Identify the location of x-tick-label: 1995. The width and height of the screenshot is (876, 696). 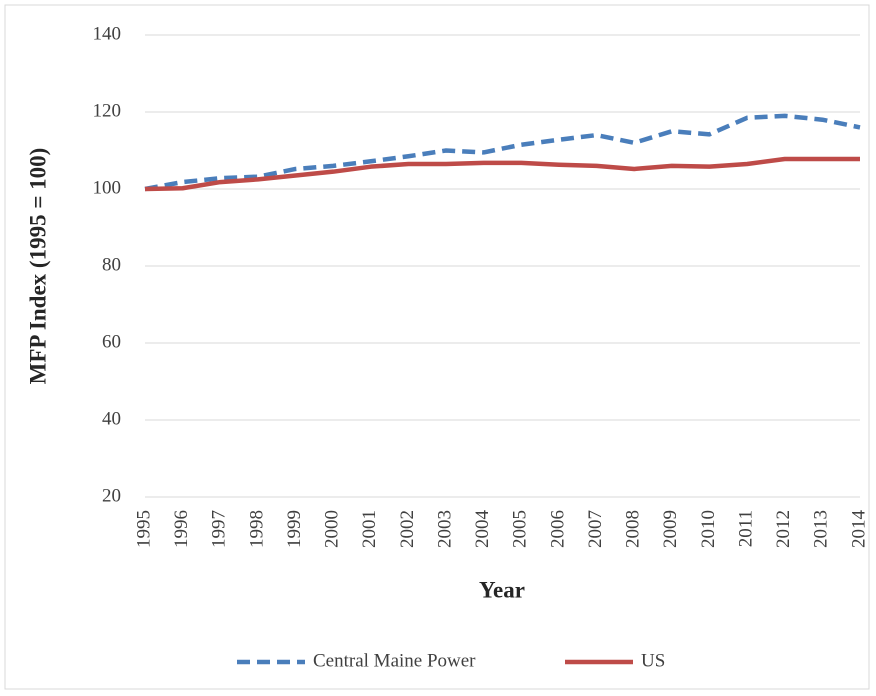
(143, 529).